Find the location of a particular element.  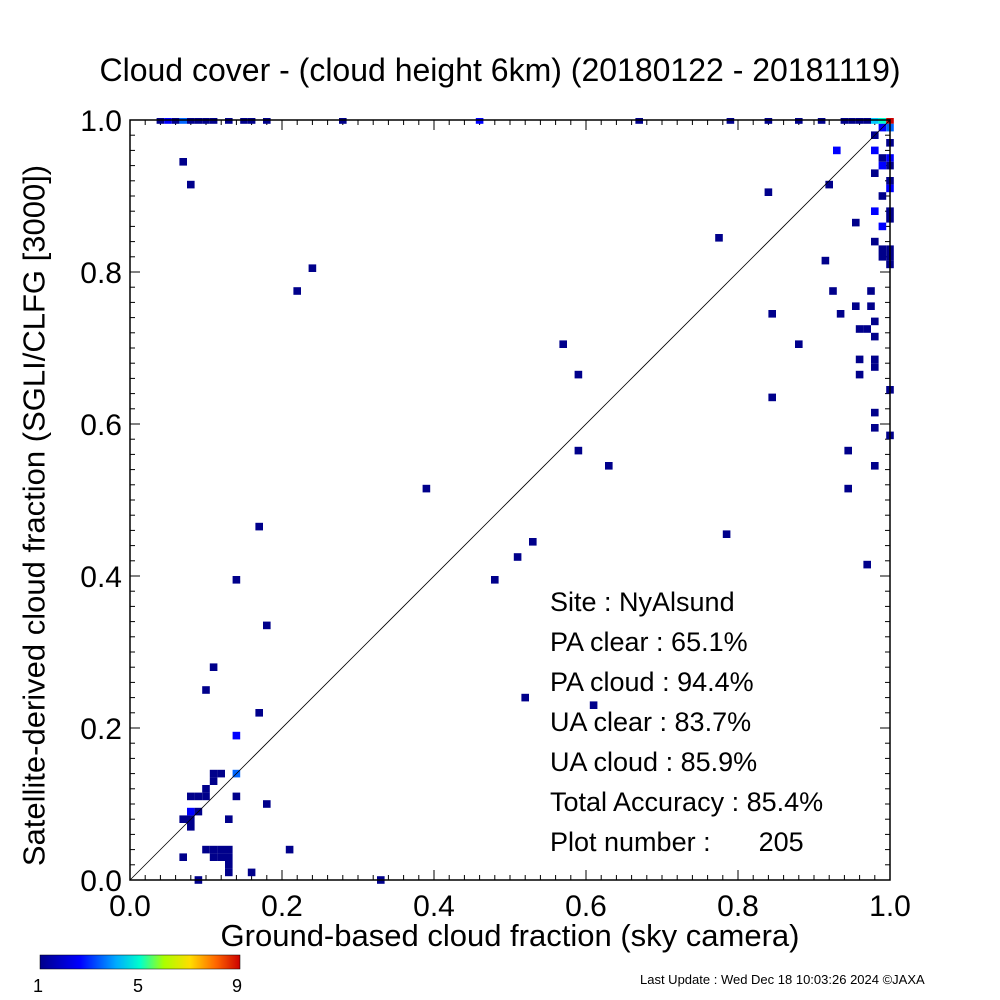

y-tick-label: 0.4 is located at coordinates (101, 577).